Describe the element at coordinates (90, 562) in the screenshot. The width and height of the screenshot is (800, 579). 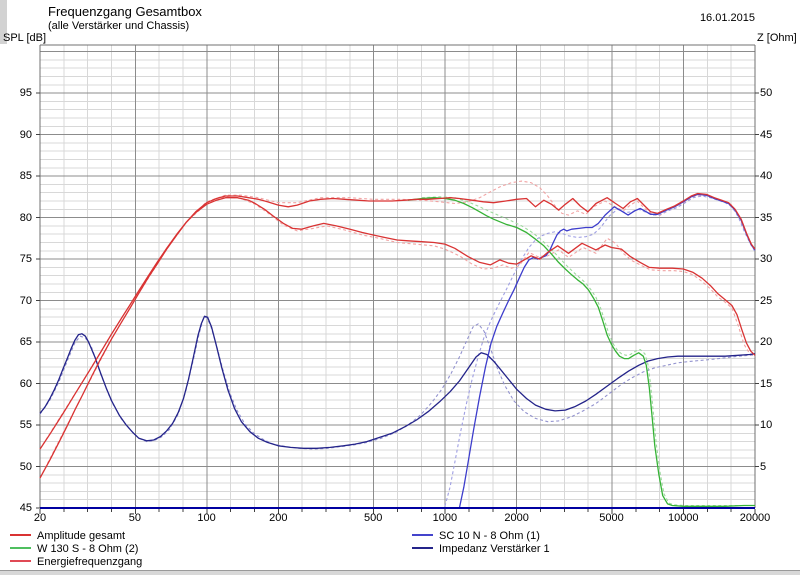
I see `legend-label: Energiefrequenzgang` at that location.